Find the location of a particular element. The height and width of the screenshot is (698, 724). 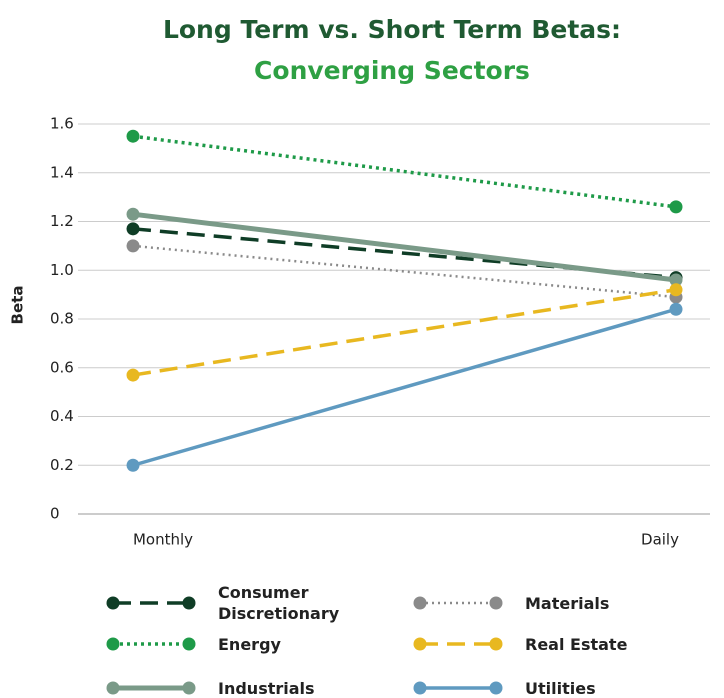

x-tick-label: Monthly is located at coordinates (163, 540).